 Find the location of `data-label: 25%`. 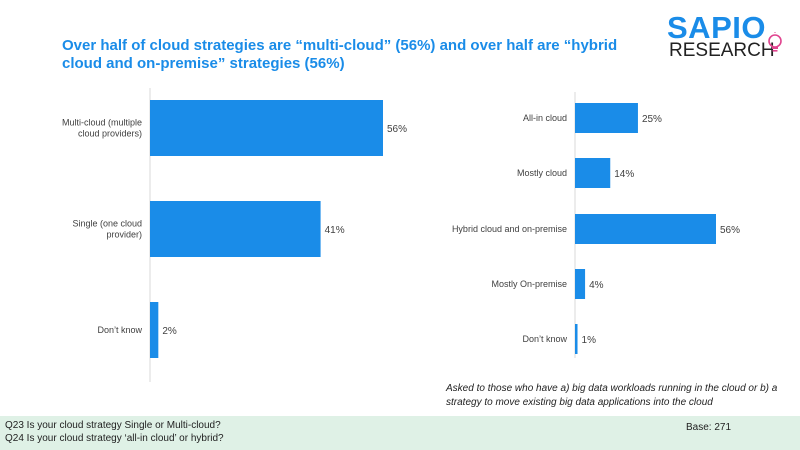

data-label: 25% is located at coordinates (652, 119).